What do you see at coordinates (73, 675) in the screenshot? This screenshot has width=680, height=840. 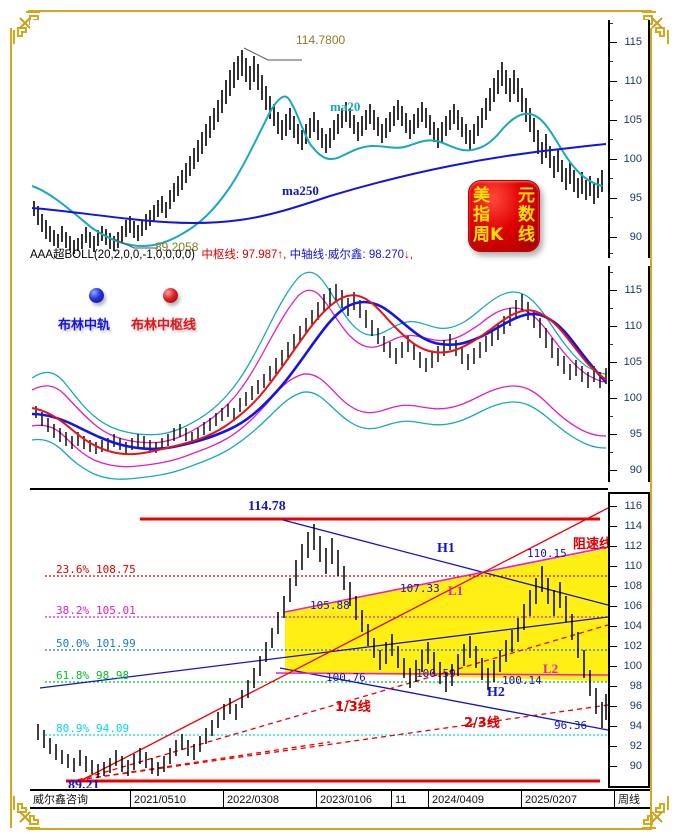 I see `fib-percent: 61.8%` at bounding box center [73, 675].